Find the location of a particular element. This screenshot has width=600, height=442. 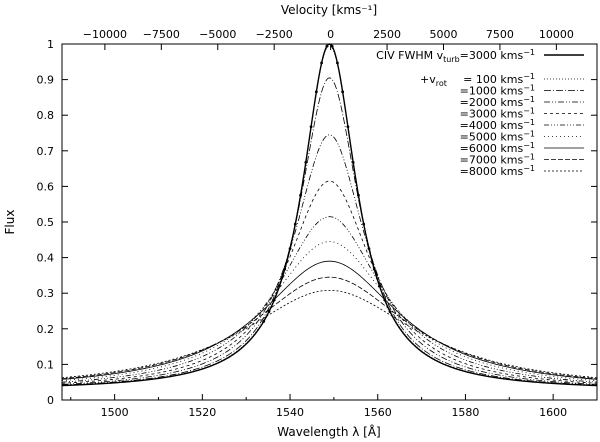

x-tick-label: 1580 is located at coordinates (465, 412).